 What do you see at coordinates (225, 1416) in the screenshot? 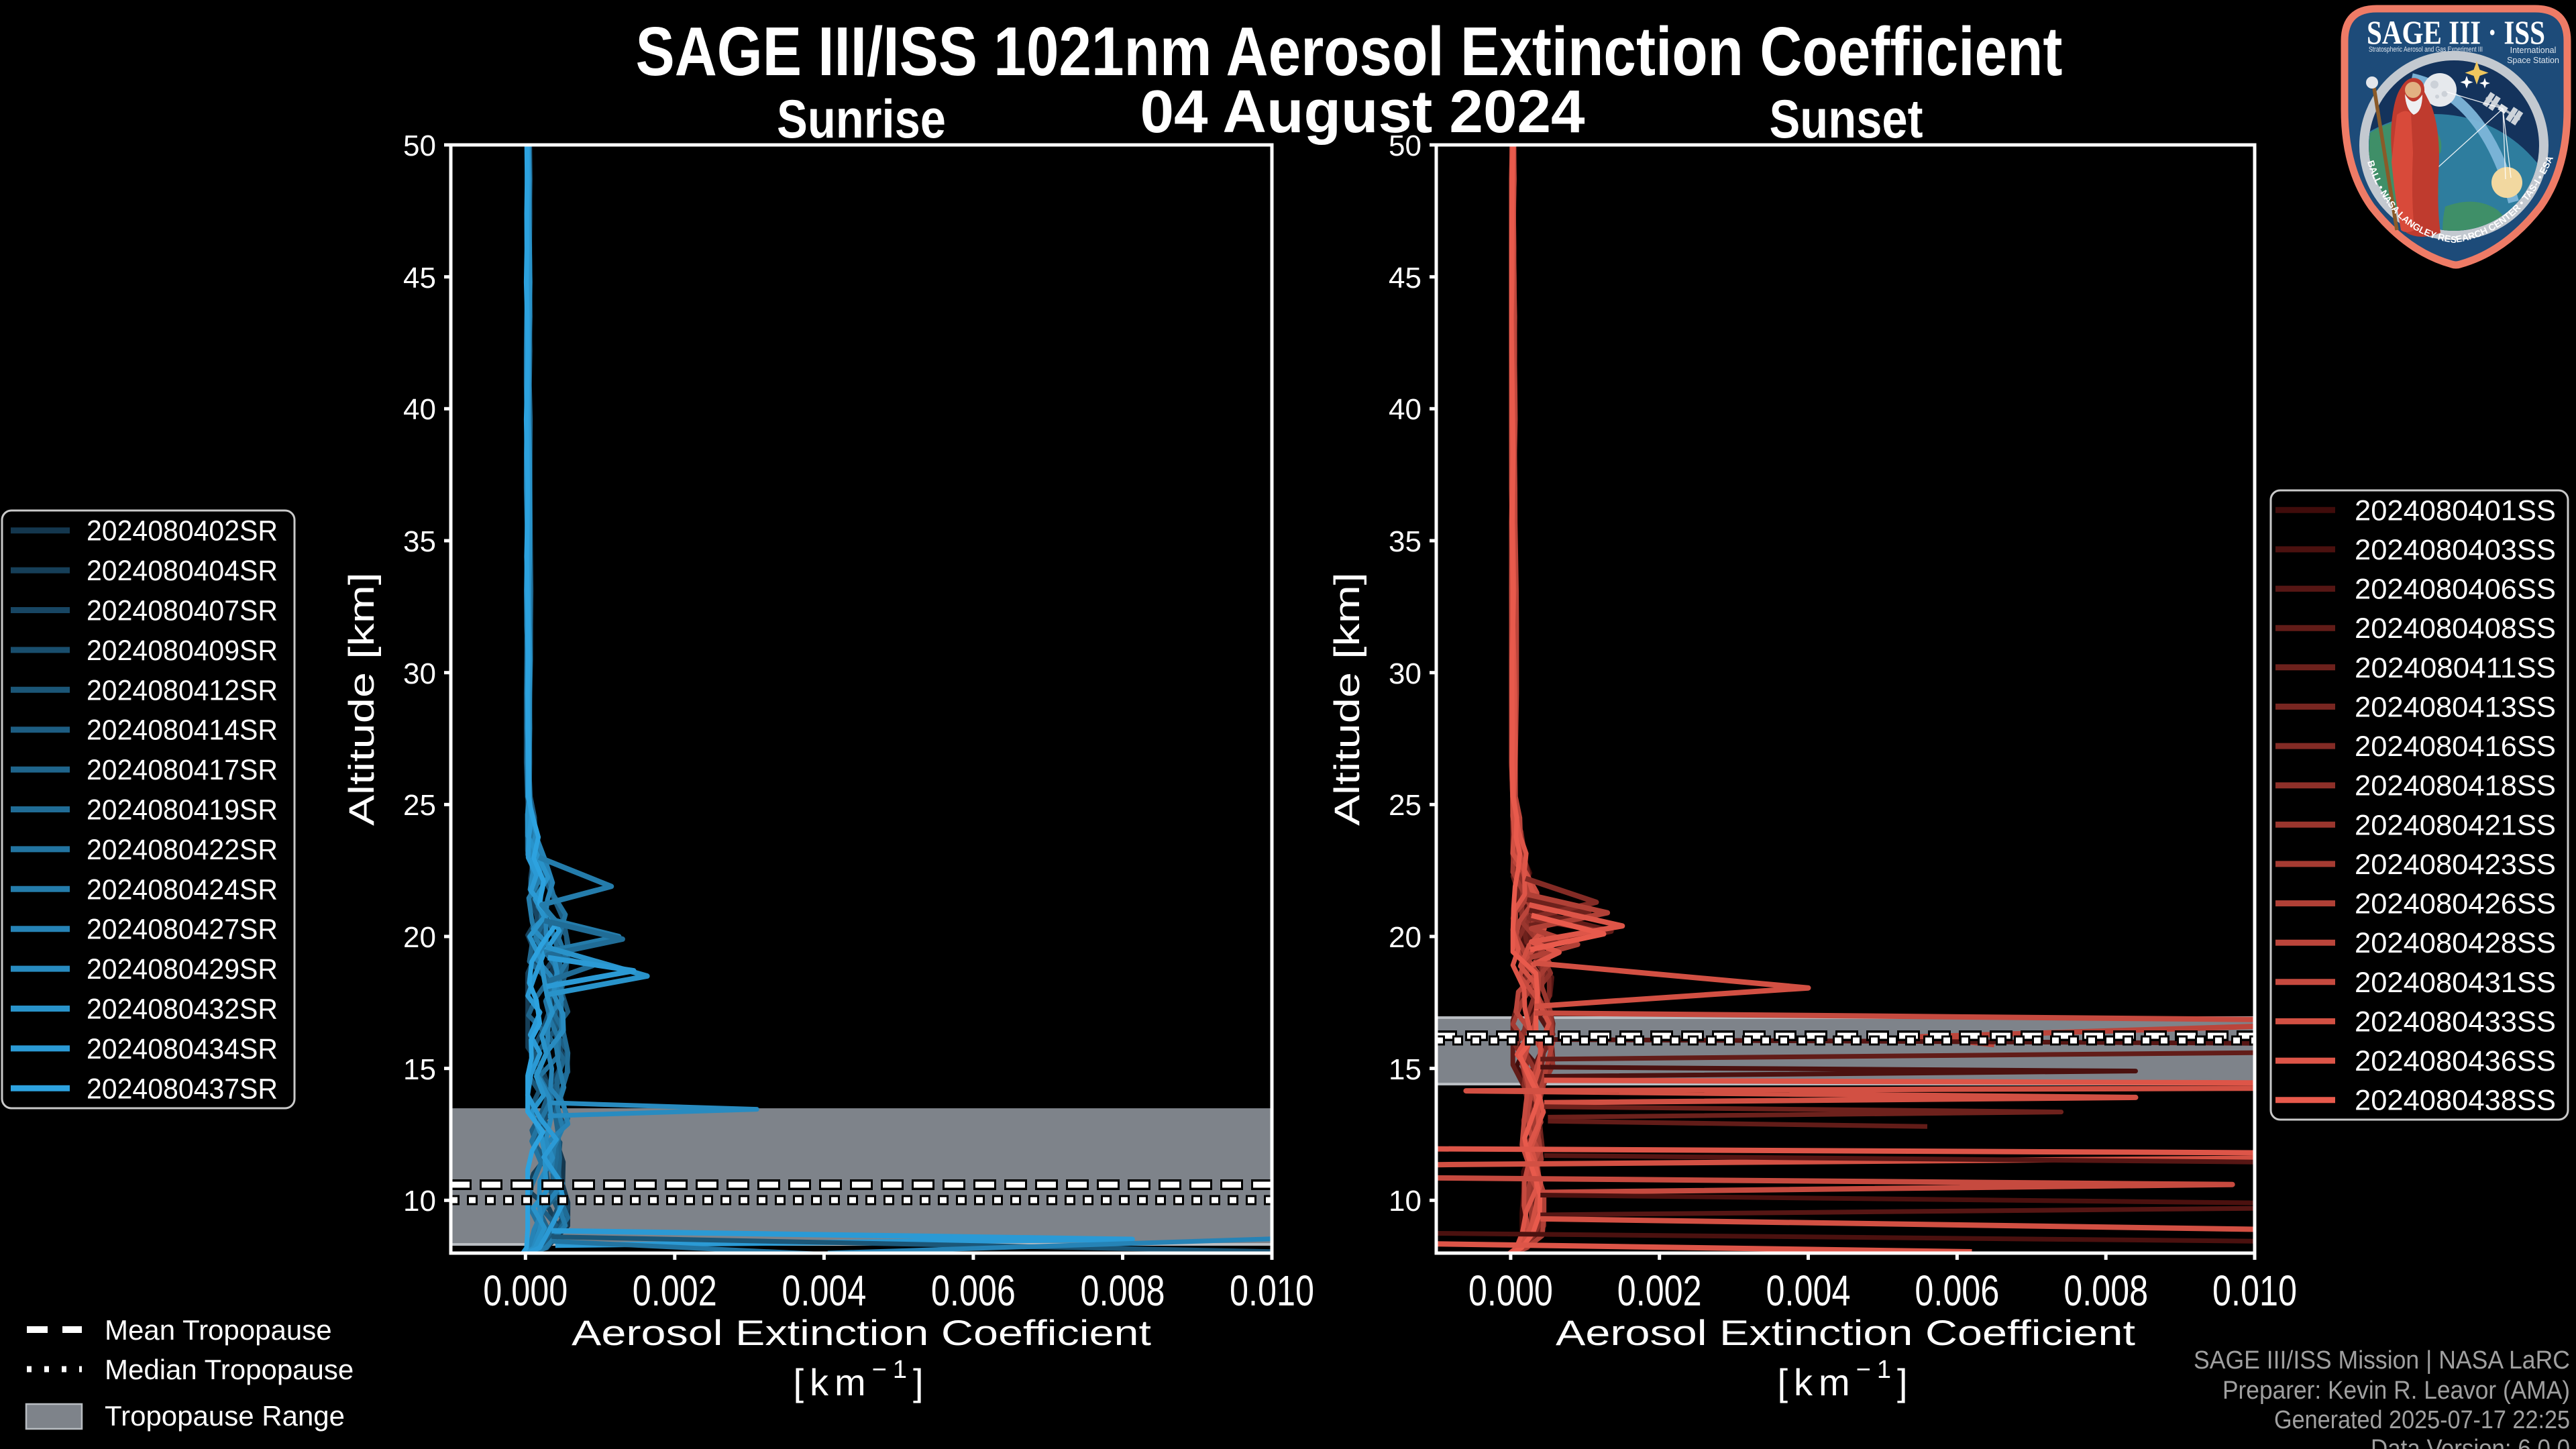
I see `svg-text: Tropopause Range` at bounding box center [225, 1416].